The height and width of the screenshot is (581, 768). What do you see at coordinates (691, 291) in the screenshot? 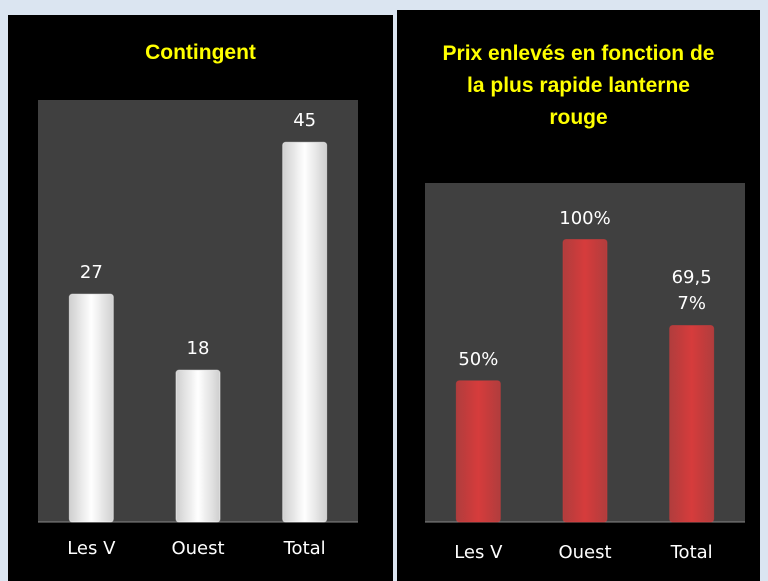
I see `value-label: 69,57%` at bounding box center [691, 291].